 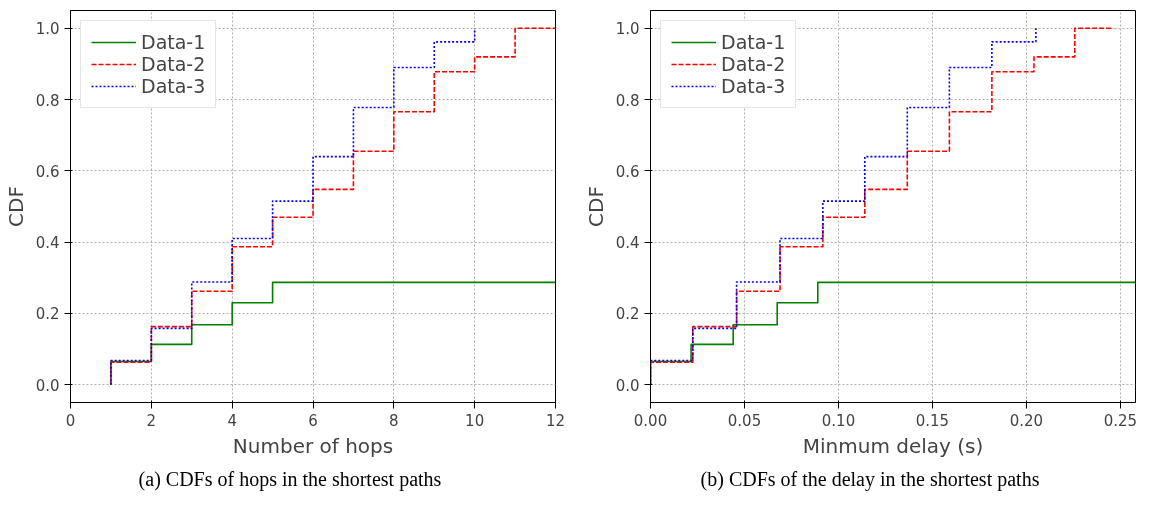 What do you see at coordinates (932, 420) in the screenshot?
I see `x-tick-label: 0.15` at bounding box center [932, 420].